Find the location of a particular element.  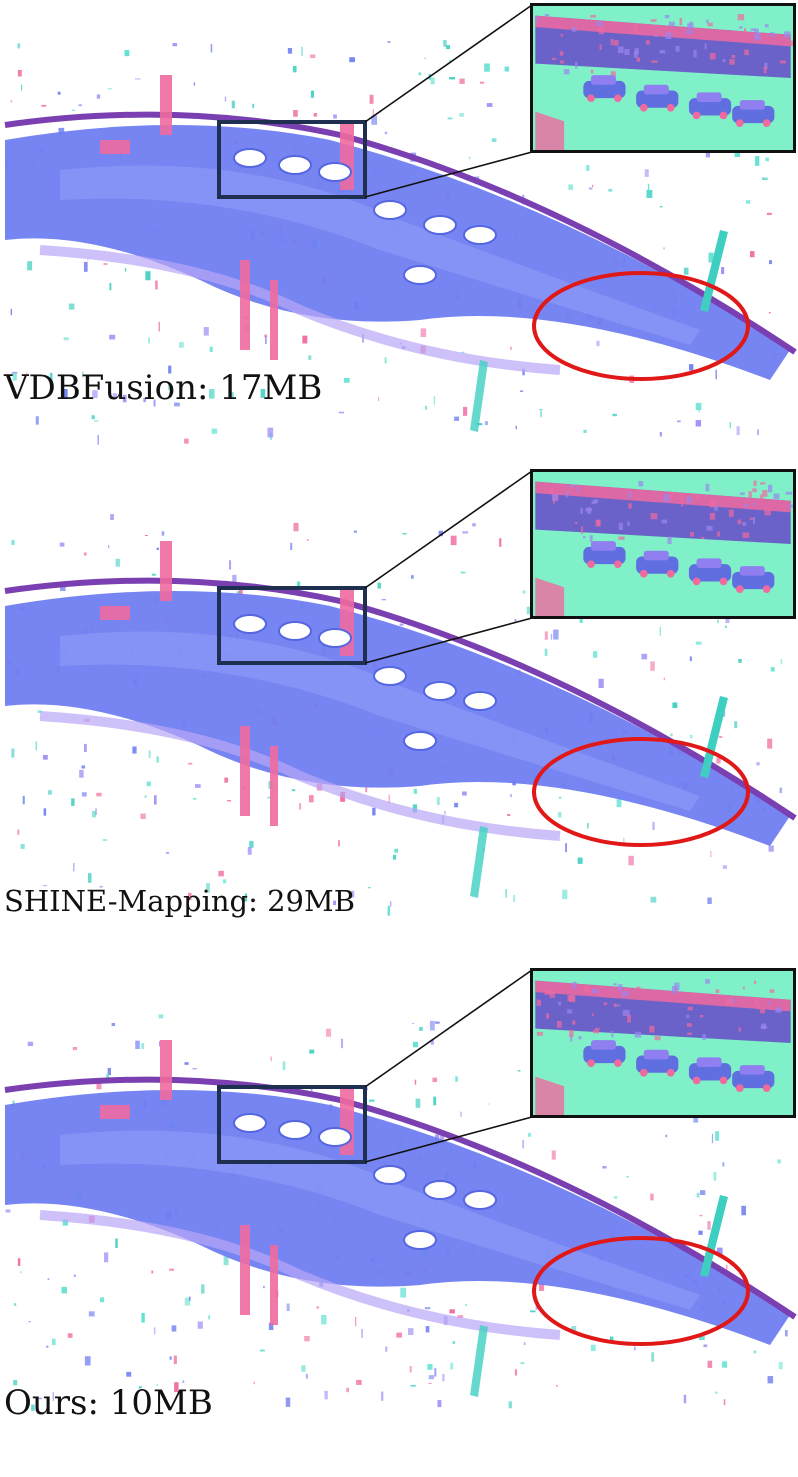

zoom-inset-ours is located at coordinates (663, 1043).